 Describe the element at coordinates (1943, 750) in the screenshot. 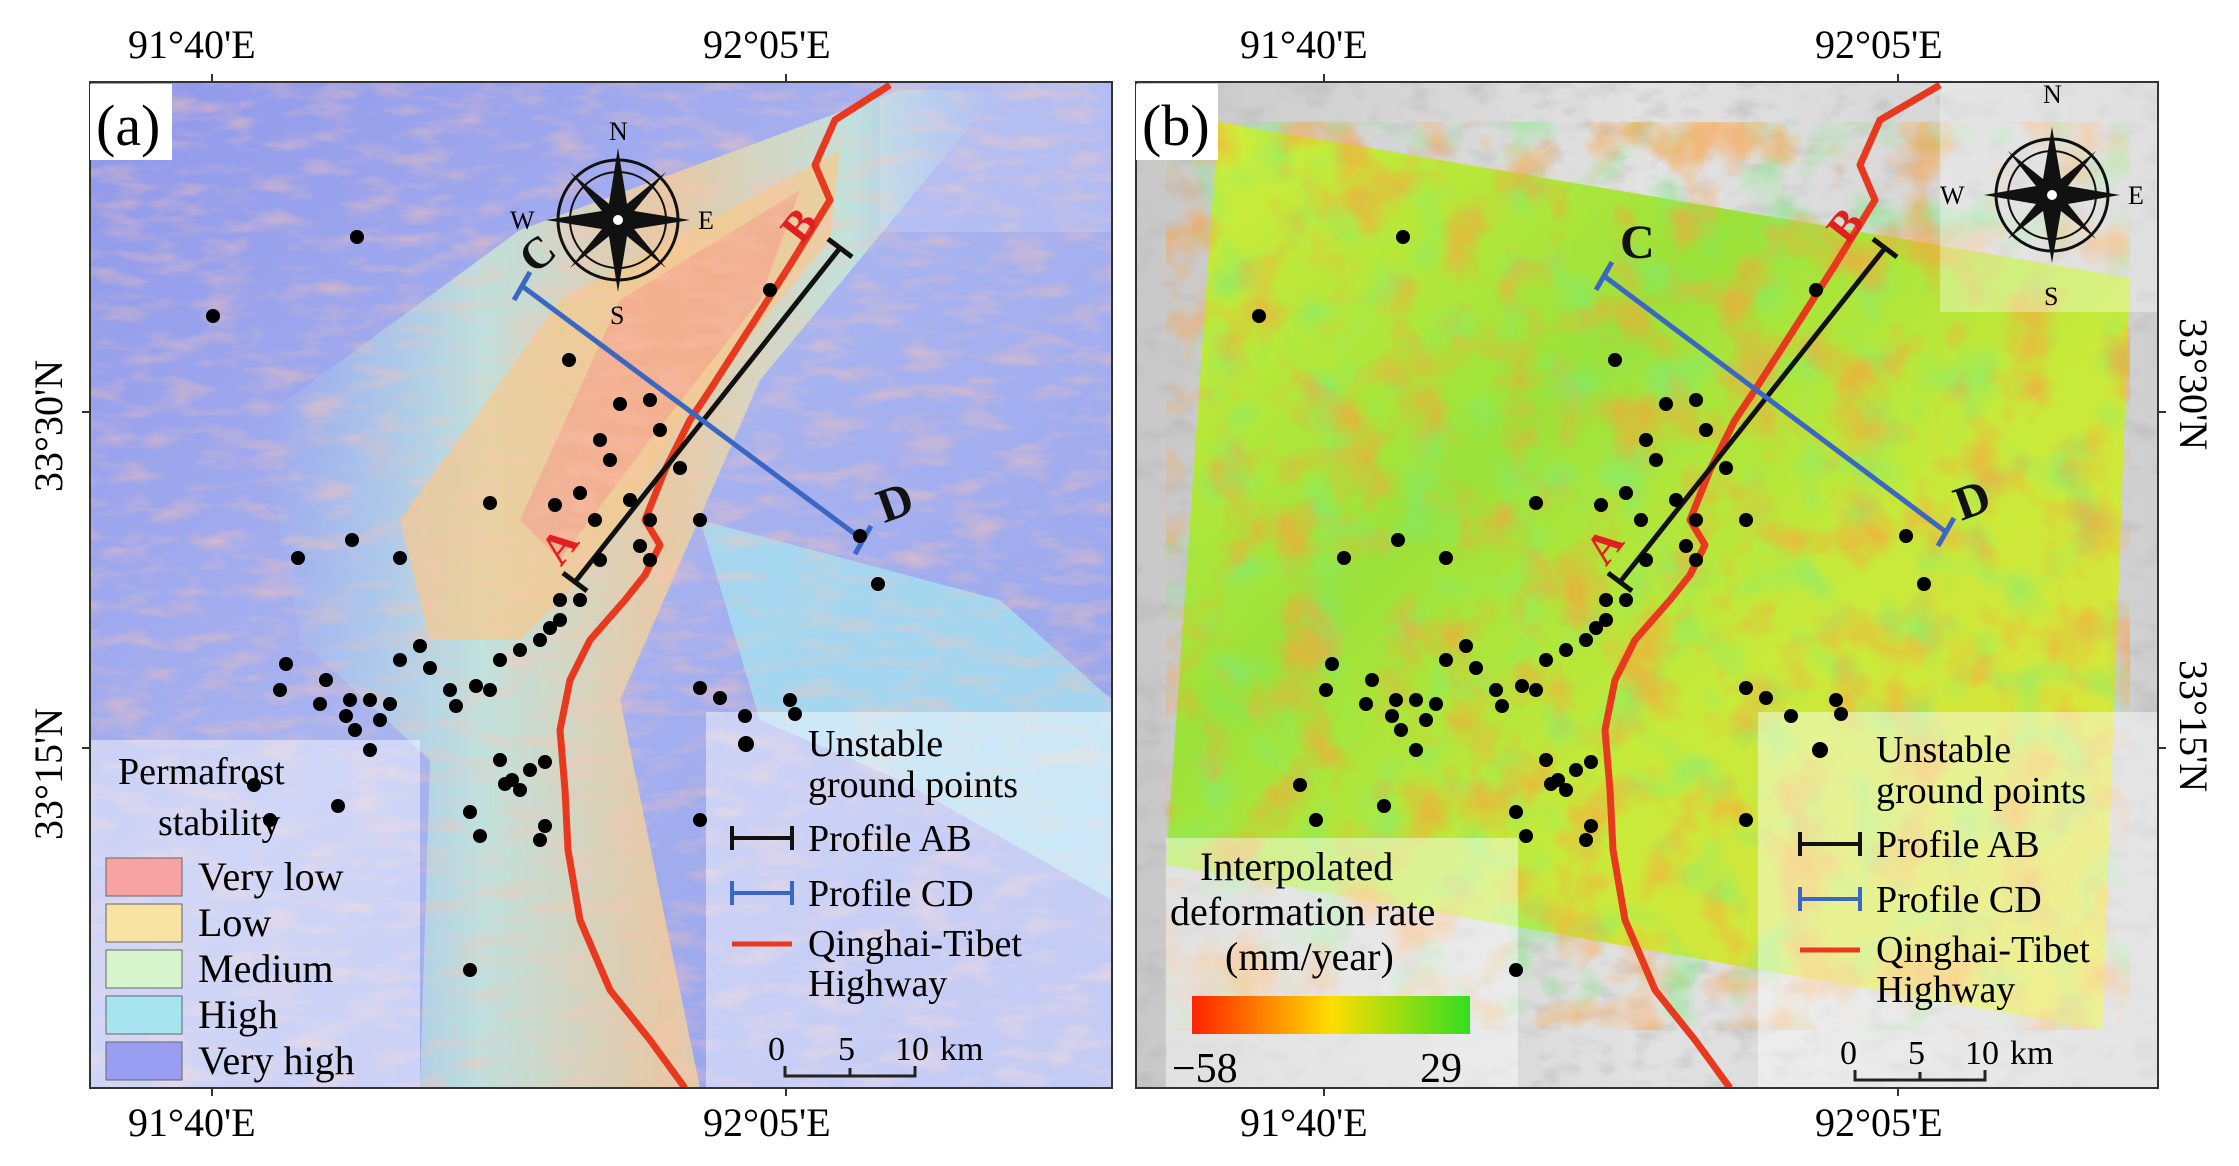

I see `legend-points-line1-b: Unstable` at that location.